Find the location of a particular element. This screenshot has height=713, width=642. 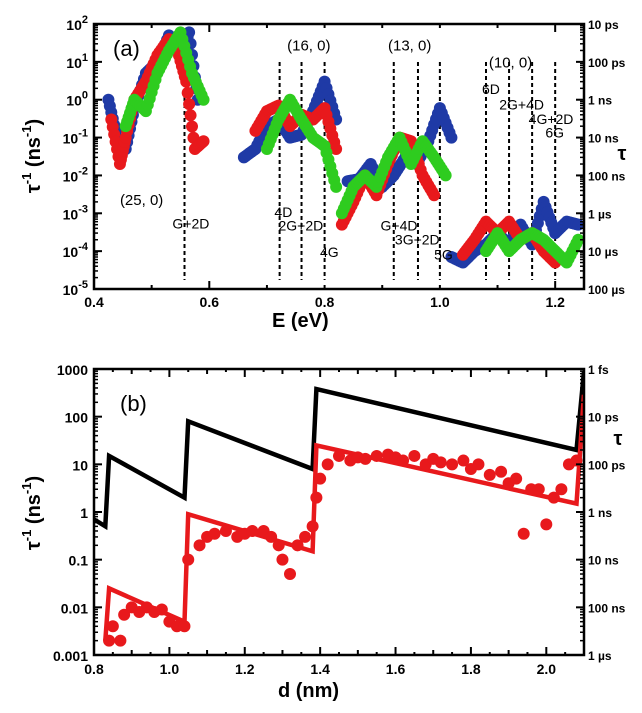

b-xtick-label: 1.0 is located at coordinates (170, 669).